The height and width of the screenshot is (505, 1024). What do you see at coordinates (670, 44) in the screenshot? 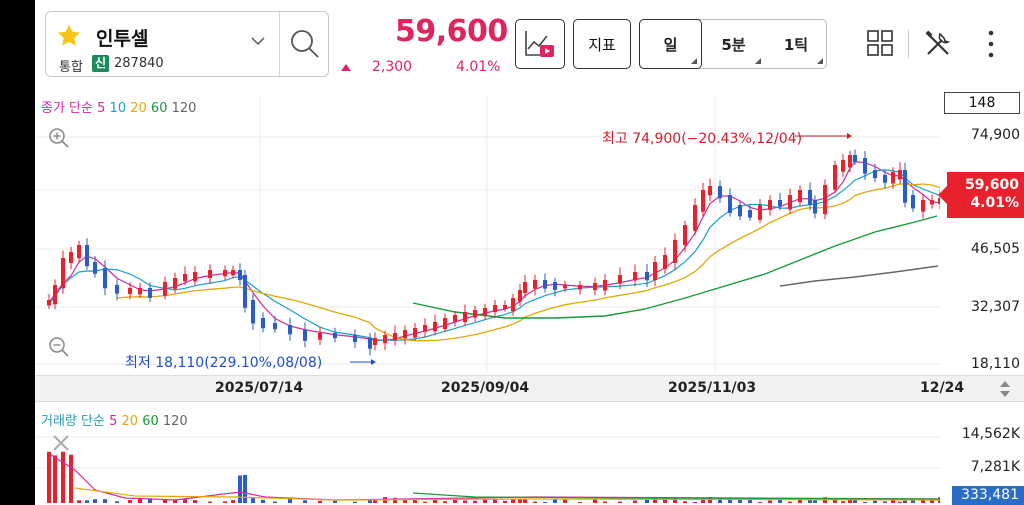
I see `period-day-tab: 일` at bounding box center [670, 44].